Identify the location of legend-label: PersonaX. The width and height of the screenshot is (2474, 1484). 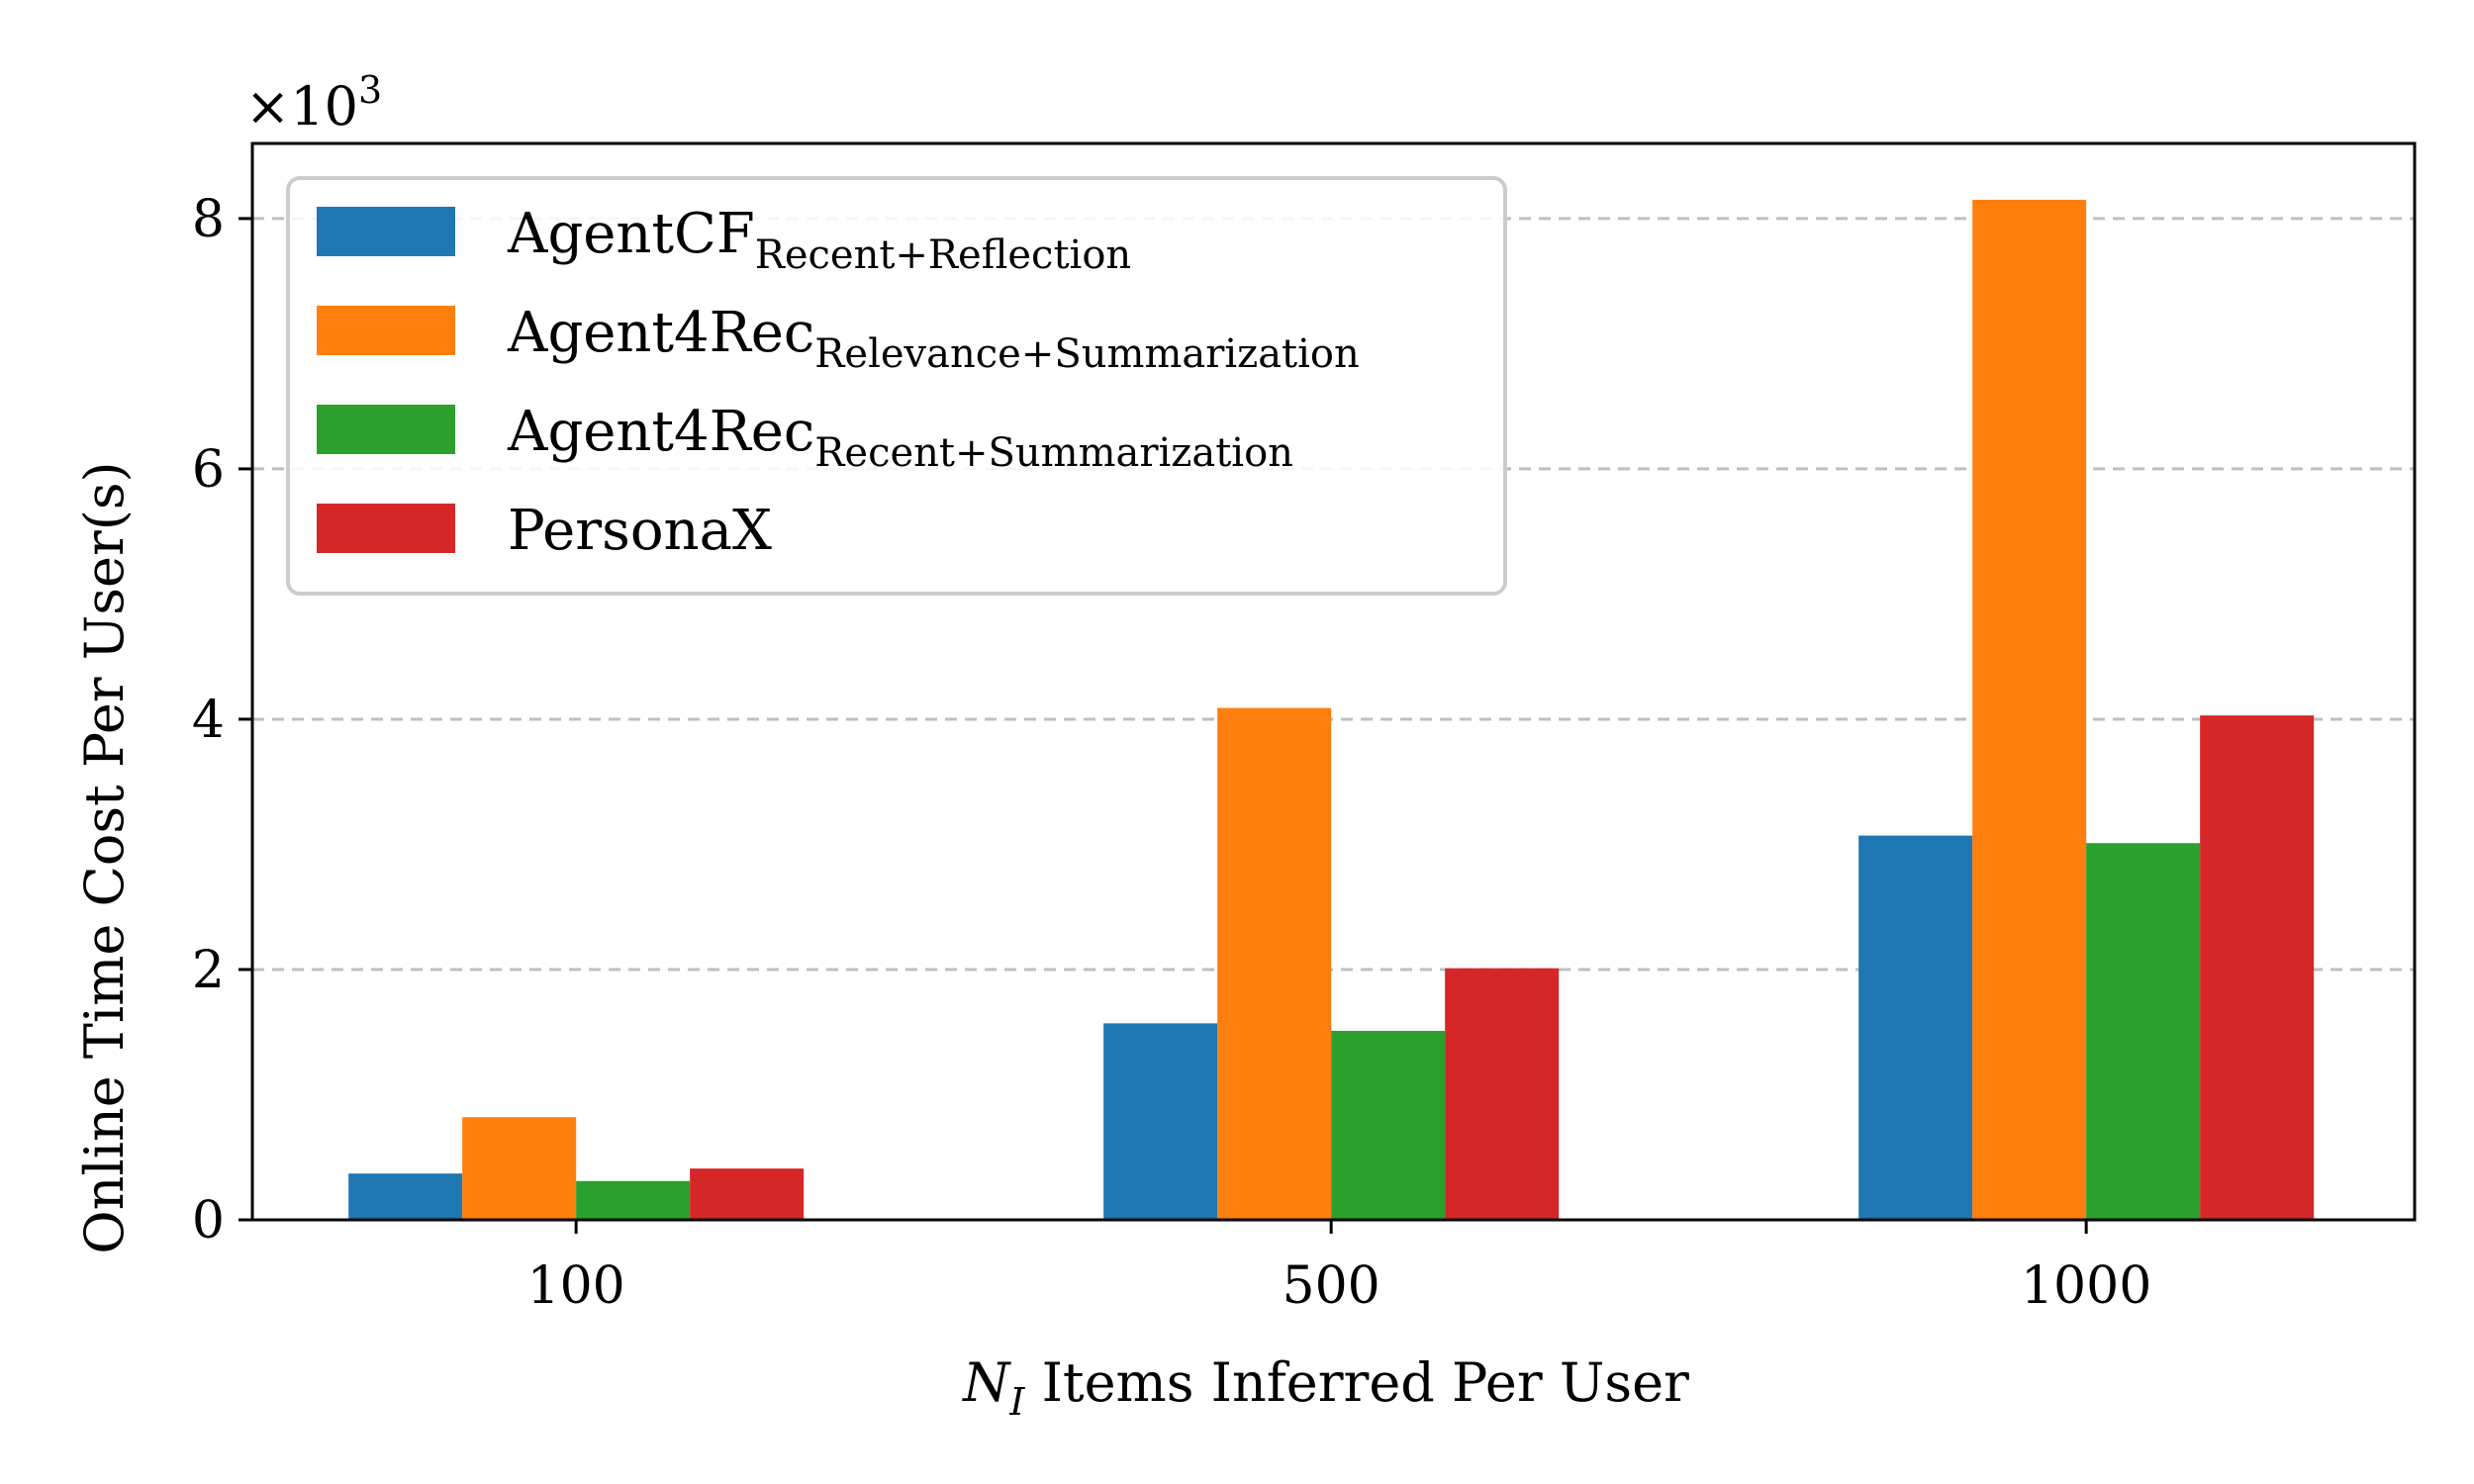
(640, 531).